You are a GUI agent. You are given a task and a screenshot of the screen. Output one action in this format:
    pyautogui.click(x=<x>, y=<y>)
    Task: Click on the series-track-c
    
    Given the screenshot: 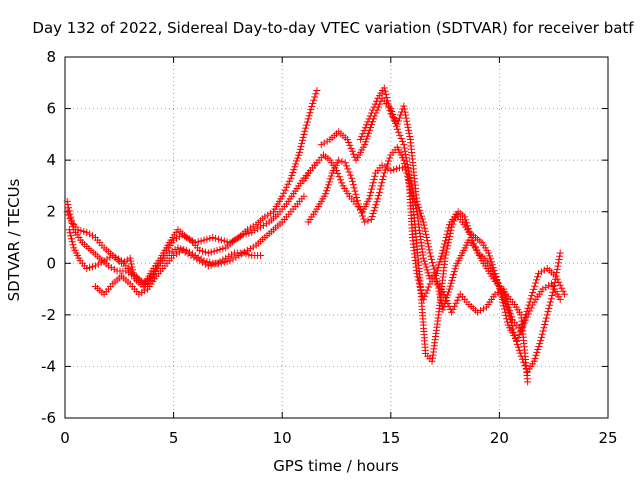 What is the action you would take?
    pyautogui.click(x=185, y=240)
    